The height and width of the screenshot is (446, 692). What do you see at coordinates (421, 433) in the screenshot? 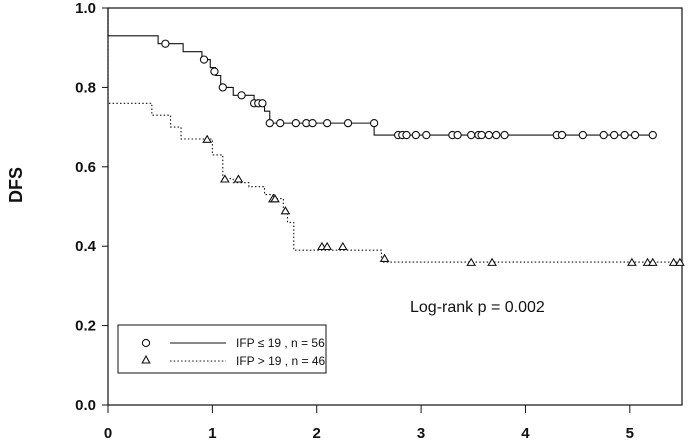
I see `x-tick-label: 3` at bounding box center [421, 433].